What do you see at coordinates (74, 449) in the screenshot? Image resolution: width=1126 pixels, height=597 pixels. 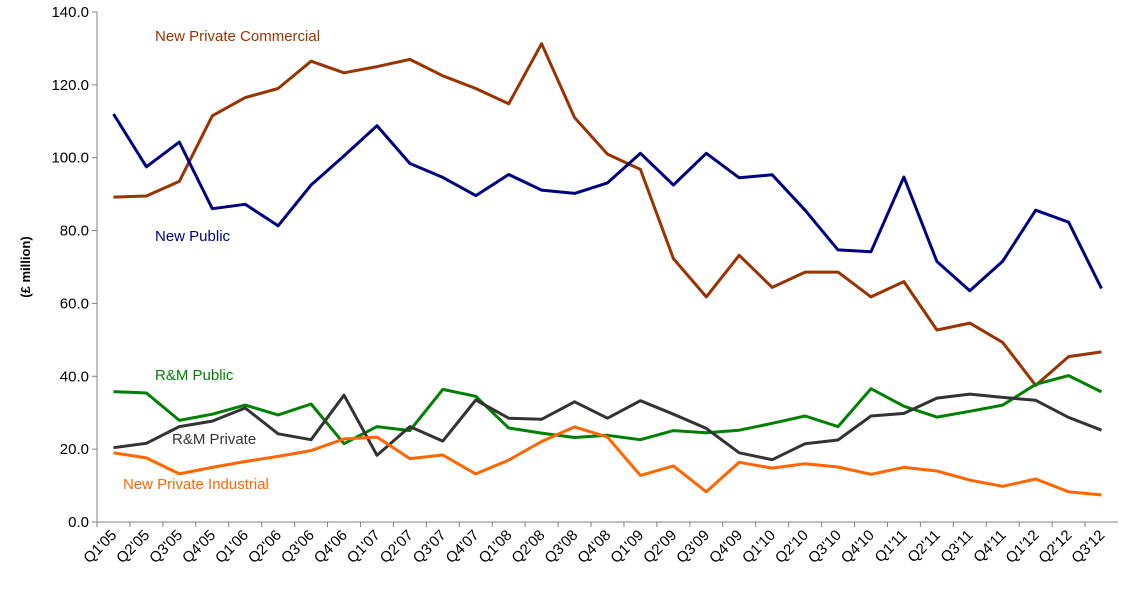 I see `y-tick-label: 20.0` at bounding box center [74, 449].